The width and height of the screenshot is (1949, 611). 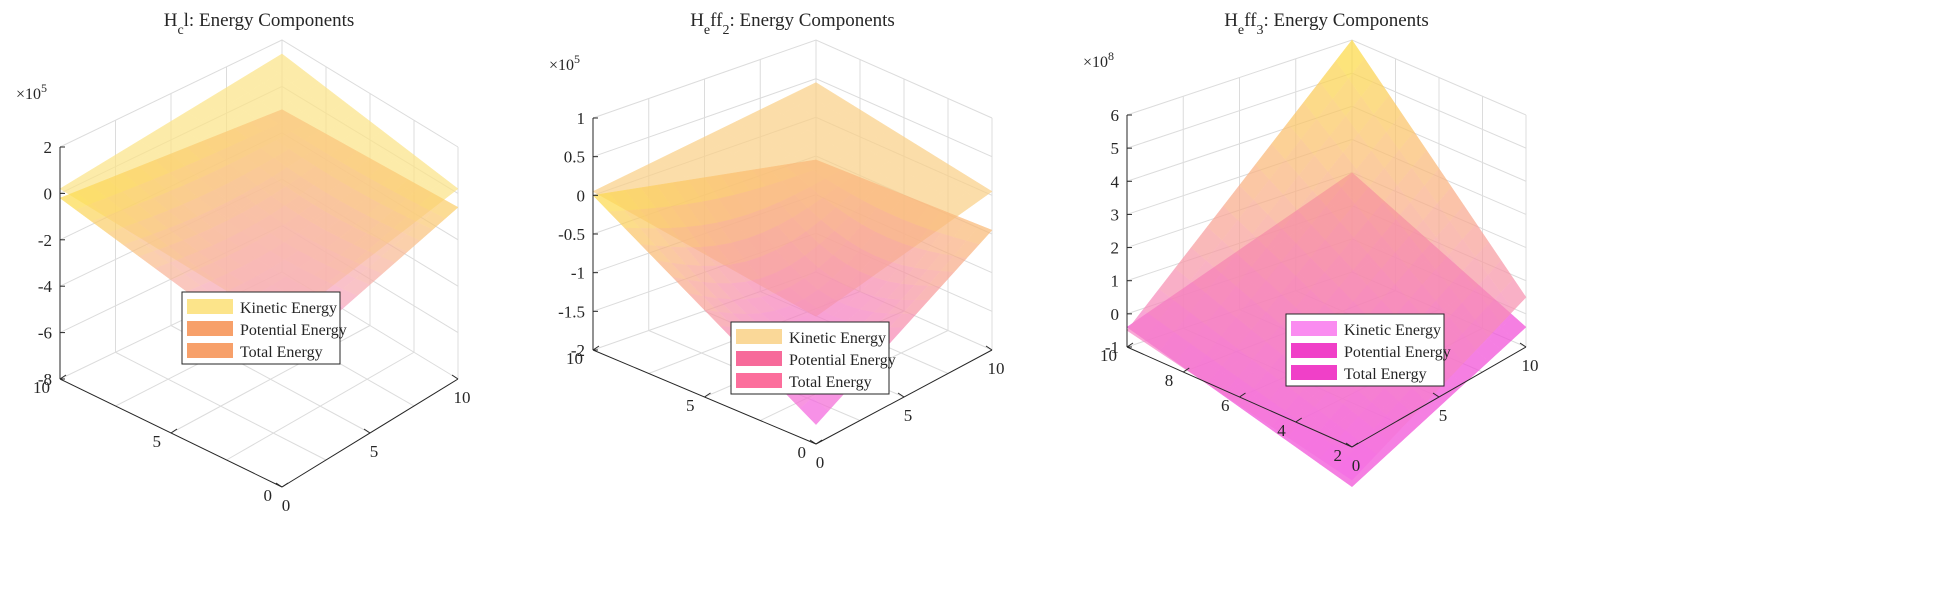 What do you see at coordinates (1169, 380) in the screenshot?
I see `y-tick-label: 8` at bounding box center [1169, 380].